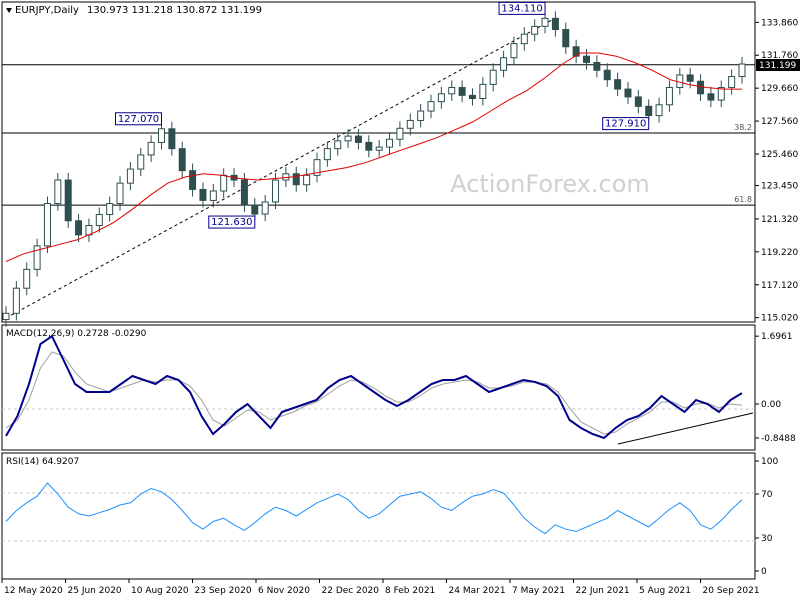 This screenshot has width=800, height=600. Describe the element at coordinates (174, 10) in the screenshot. I see `ohlc-label: 130.973 131.218 130.872 131.199` at that location.